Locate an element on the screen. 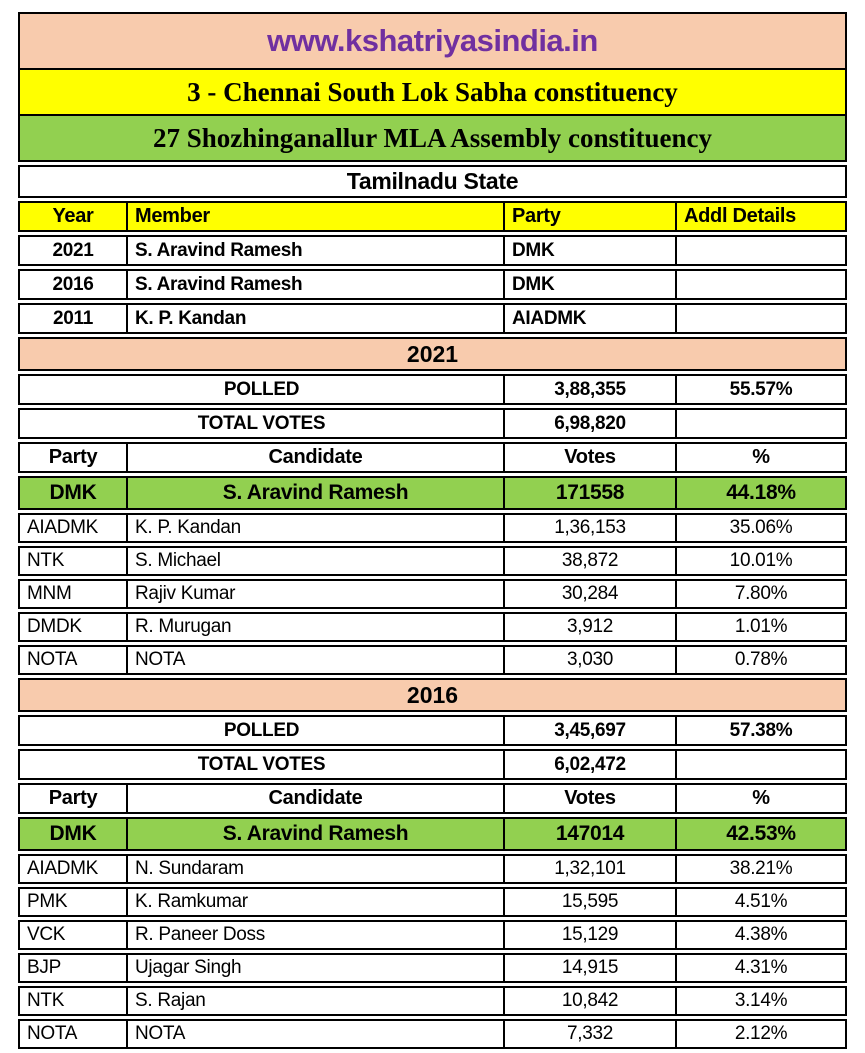  polled-votes: 3,88,355 is located at coordinates (589, 389).